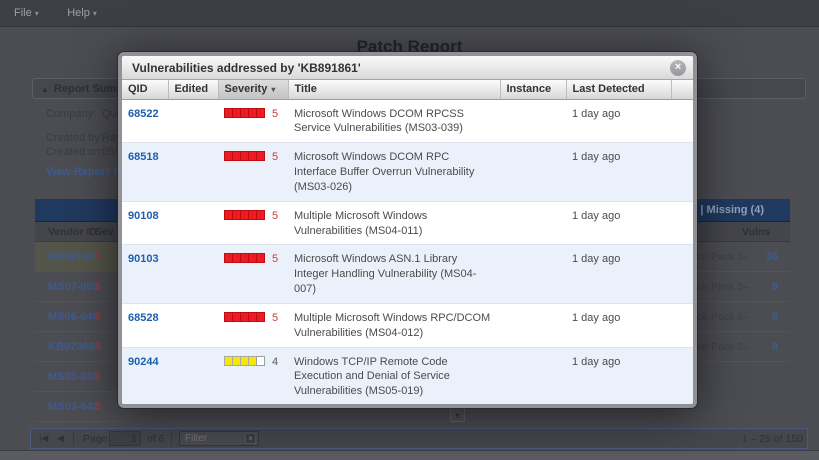 The width and height of the screenshot is (819, 460). I want to click on scrollbar-down-icon: ▾, so click(457, 415).